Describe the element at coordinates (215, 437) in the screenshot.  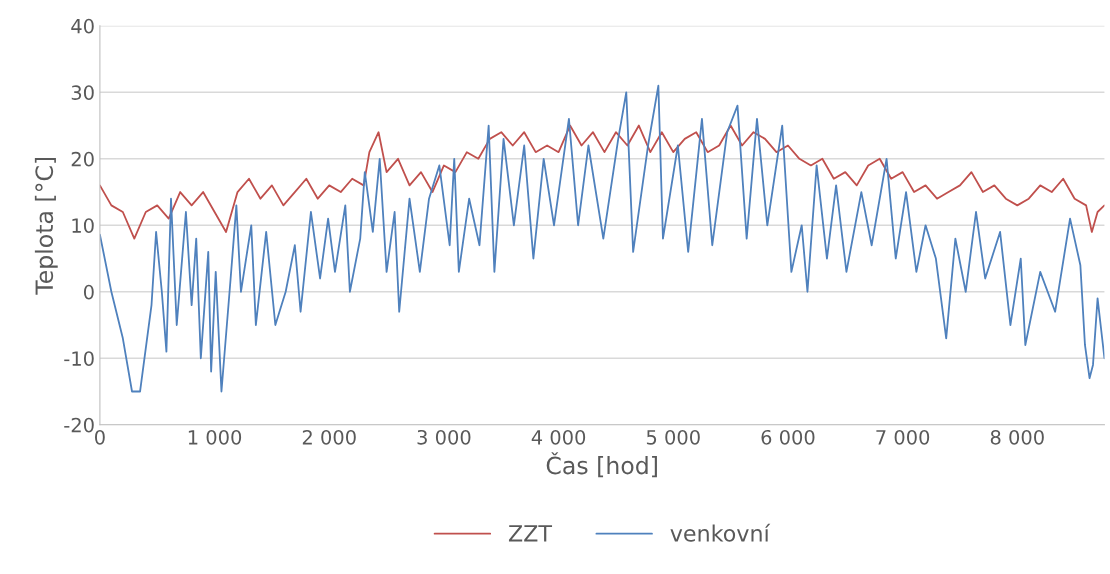
I see `x-tick-label: 1 000` at that location.